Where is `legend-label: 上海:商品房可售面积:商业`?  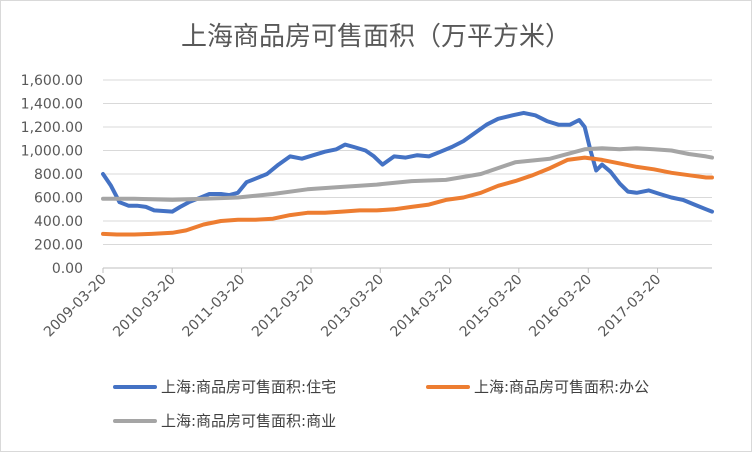
legend-label: 上海:商品房可售面积:商业 is located at coordinates (248, 421).